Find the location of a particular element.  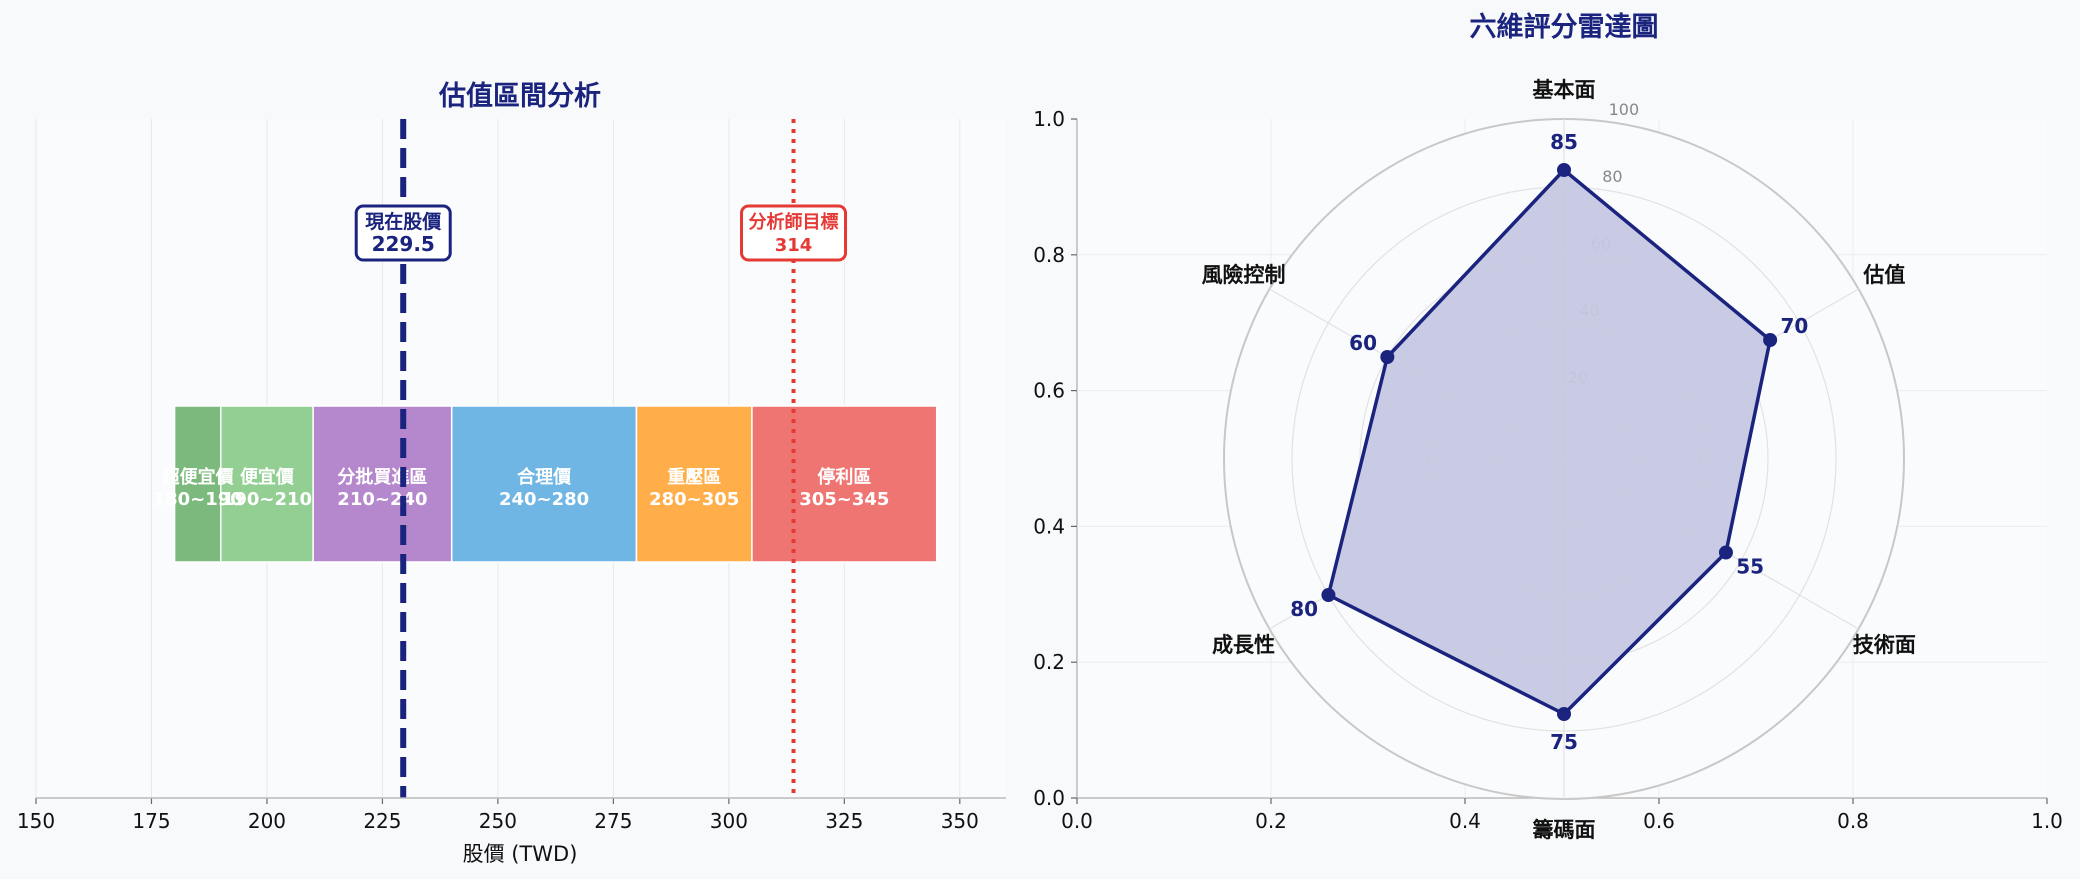

analyst-target-value: 314 is located at coordinates (794, 245).